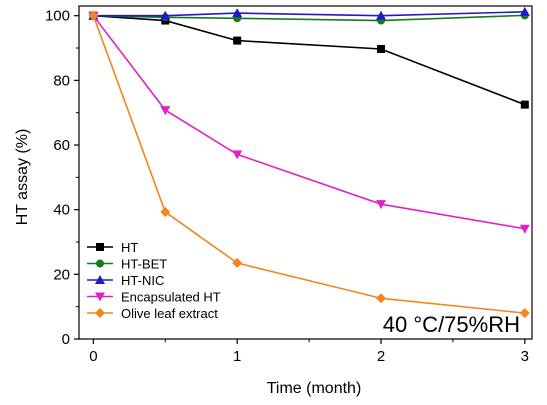 The image size is (547, 405). What do you see at coordinates (61, 145) in the screenshot?
I see `y-tick-label: 60` at bounding box center [61, 145].